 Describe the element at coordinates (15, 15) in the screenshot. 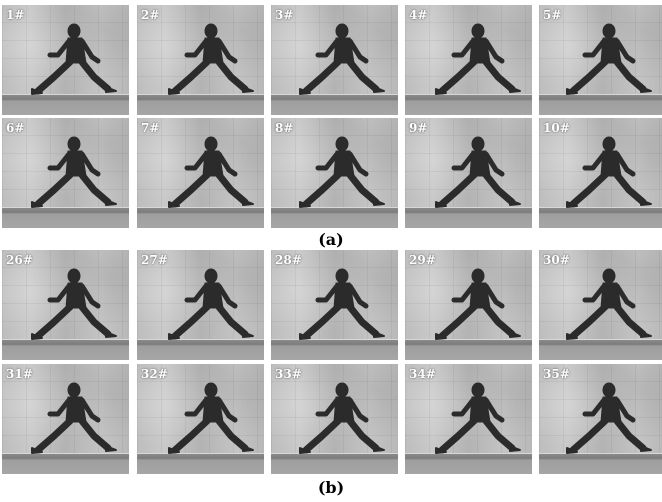

I see `frame-number-label: 1#` at that location.